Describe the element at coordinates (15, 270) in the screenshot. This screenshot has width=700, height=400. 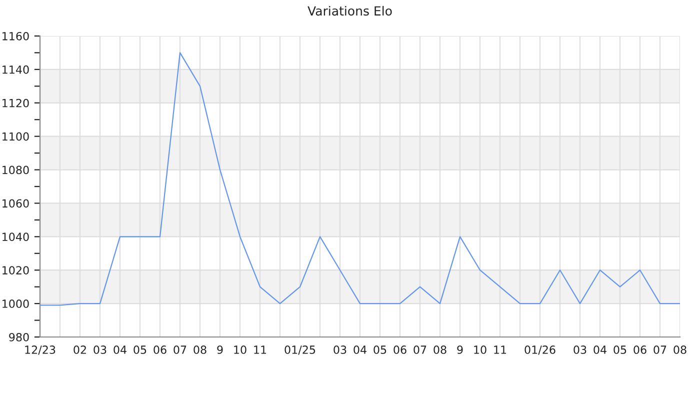
I see `y-tick-label: 1020` at that location.